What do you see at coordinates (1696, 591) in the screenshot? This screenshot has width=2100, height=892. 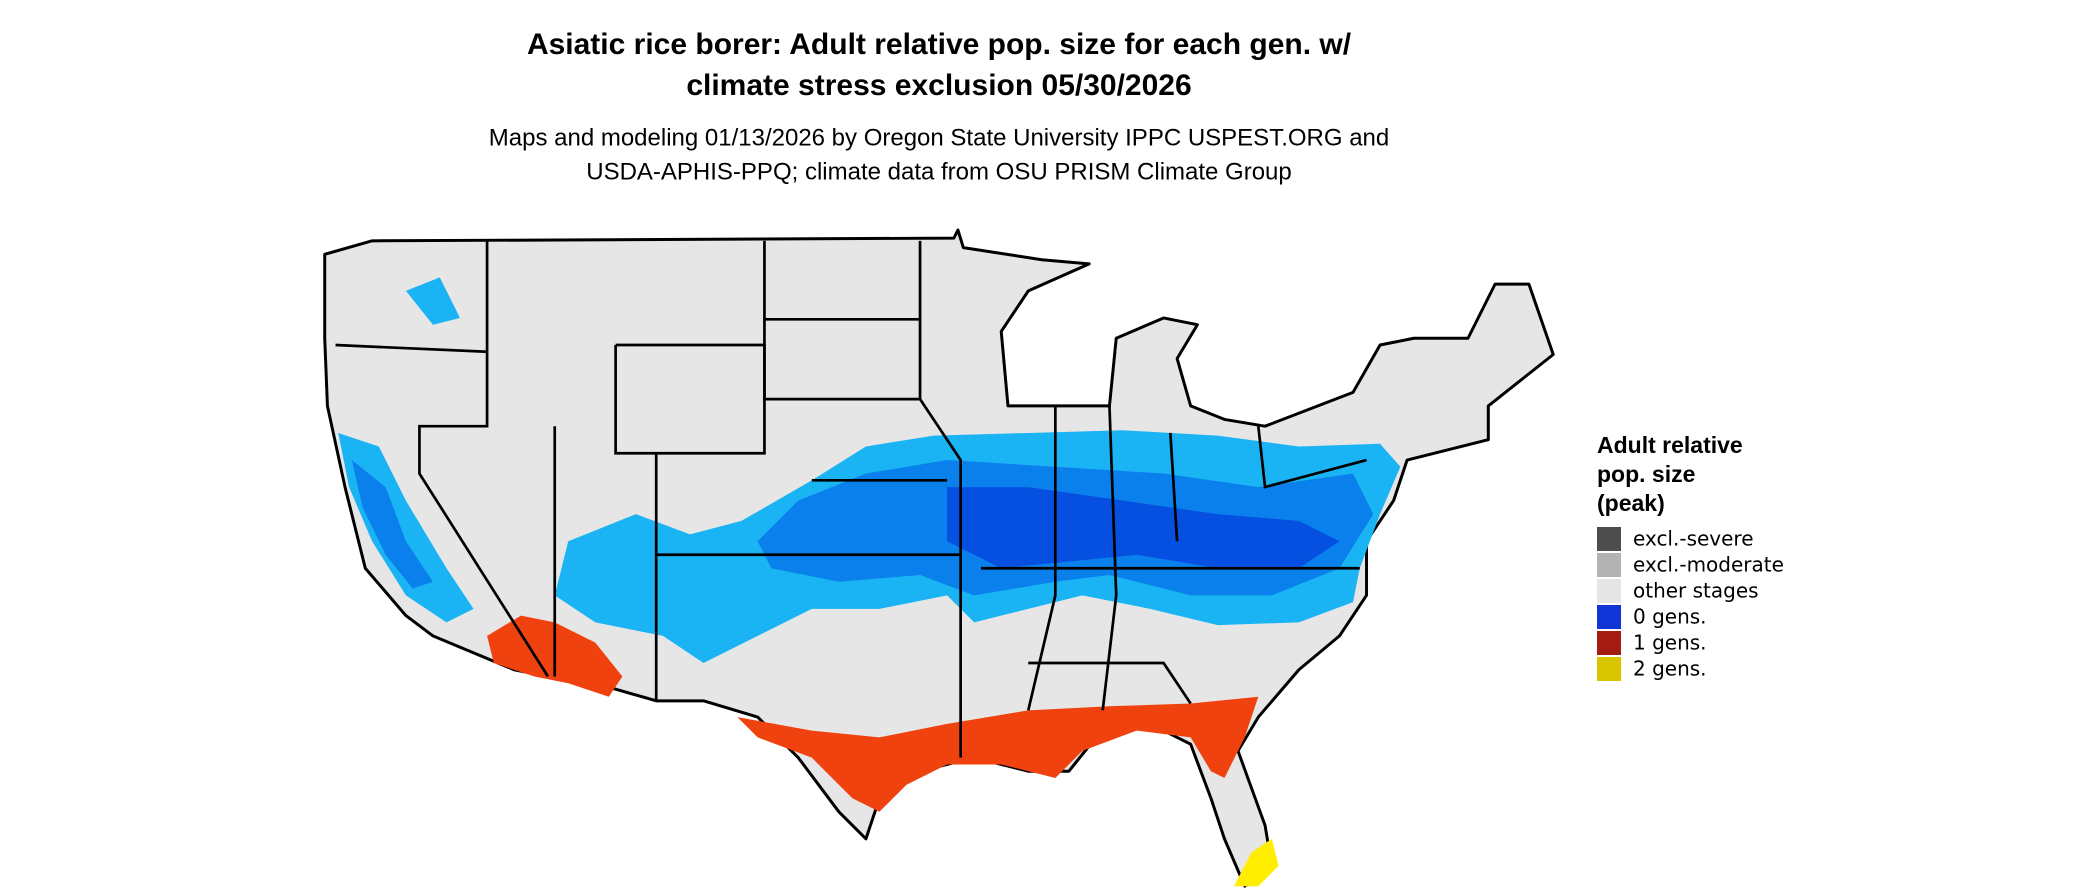 I see `legend-label: other stages` at bounding box center [1696, 591].